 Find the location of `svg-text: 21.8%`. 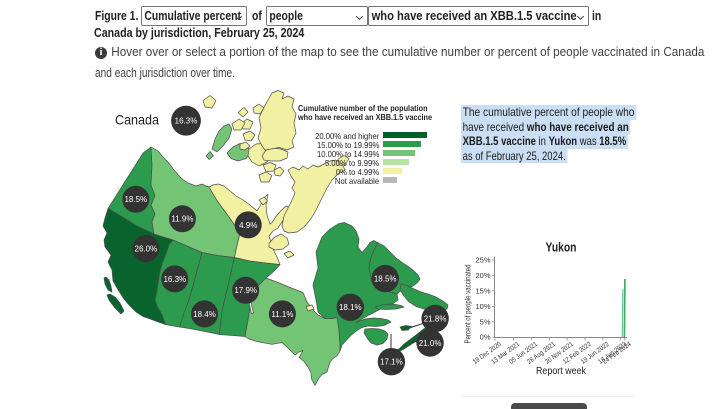

svg-text: 21.8% is located at coordinates (435, 318).